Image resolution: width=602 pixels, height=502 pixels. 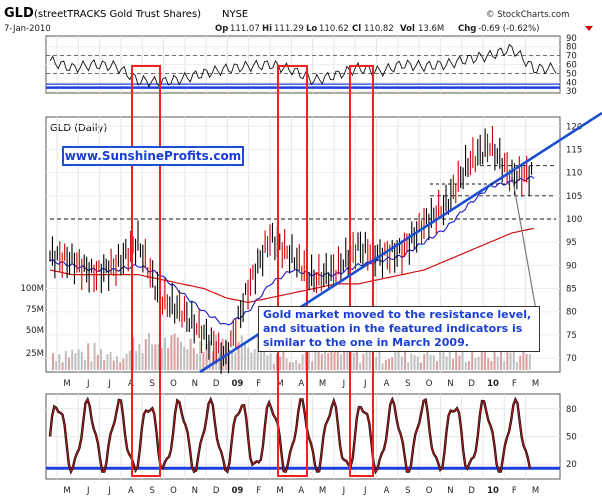 I want to click on tick-price: 105, so click(x=574, y=197).